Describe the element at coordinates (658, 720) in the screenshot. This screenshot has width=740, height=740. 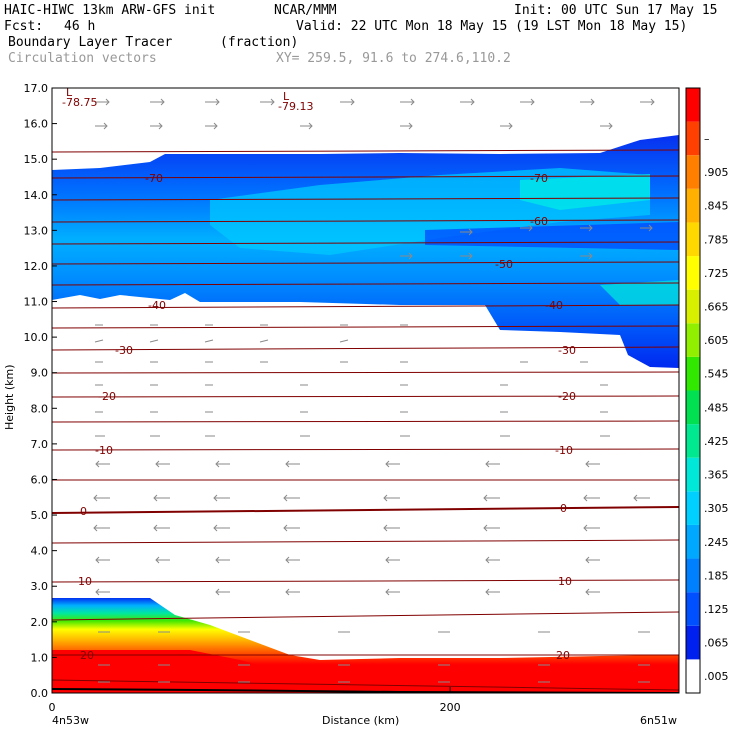
I see `x-right-location: 6n51w` at that location.